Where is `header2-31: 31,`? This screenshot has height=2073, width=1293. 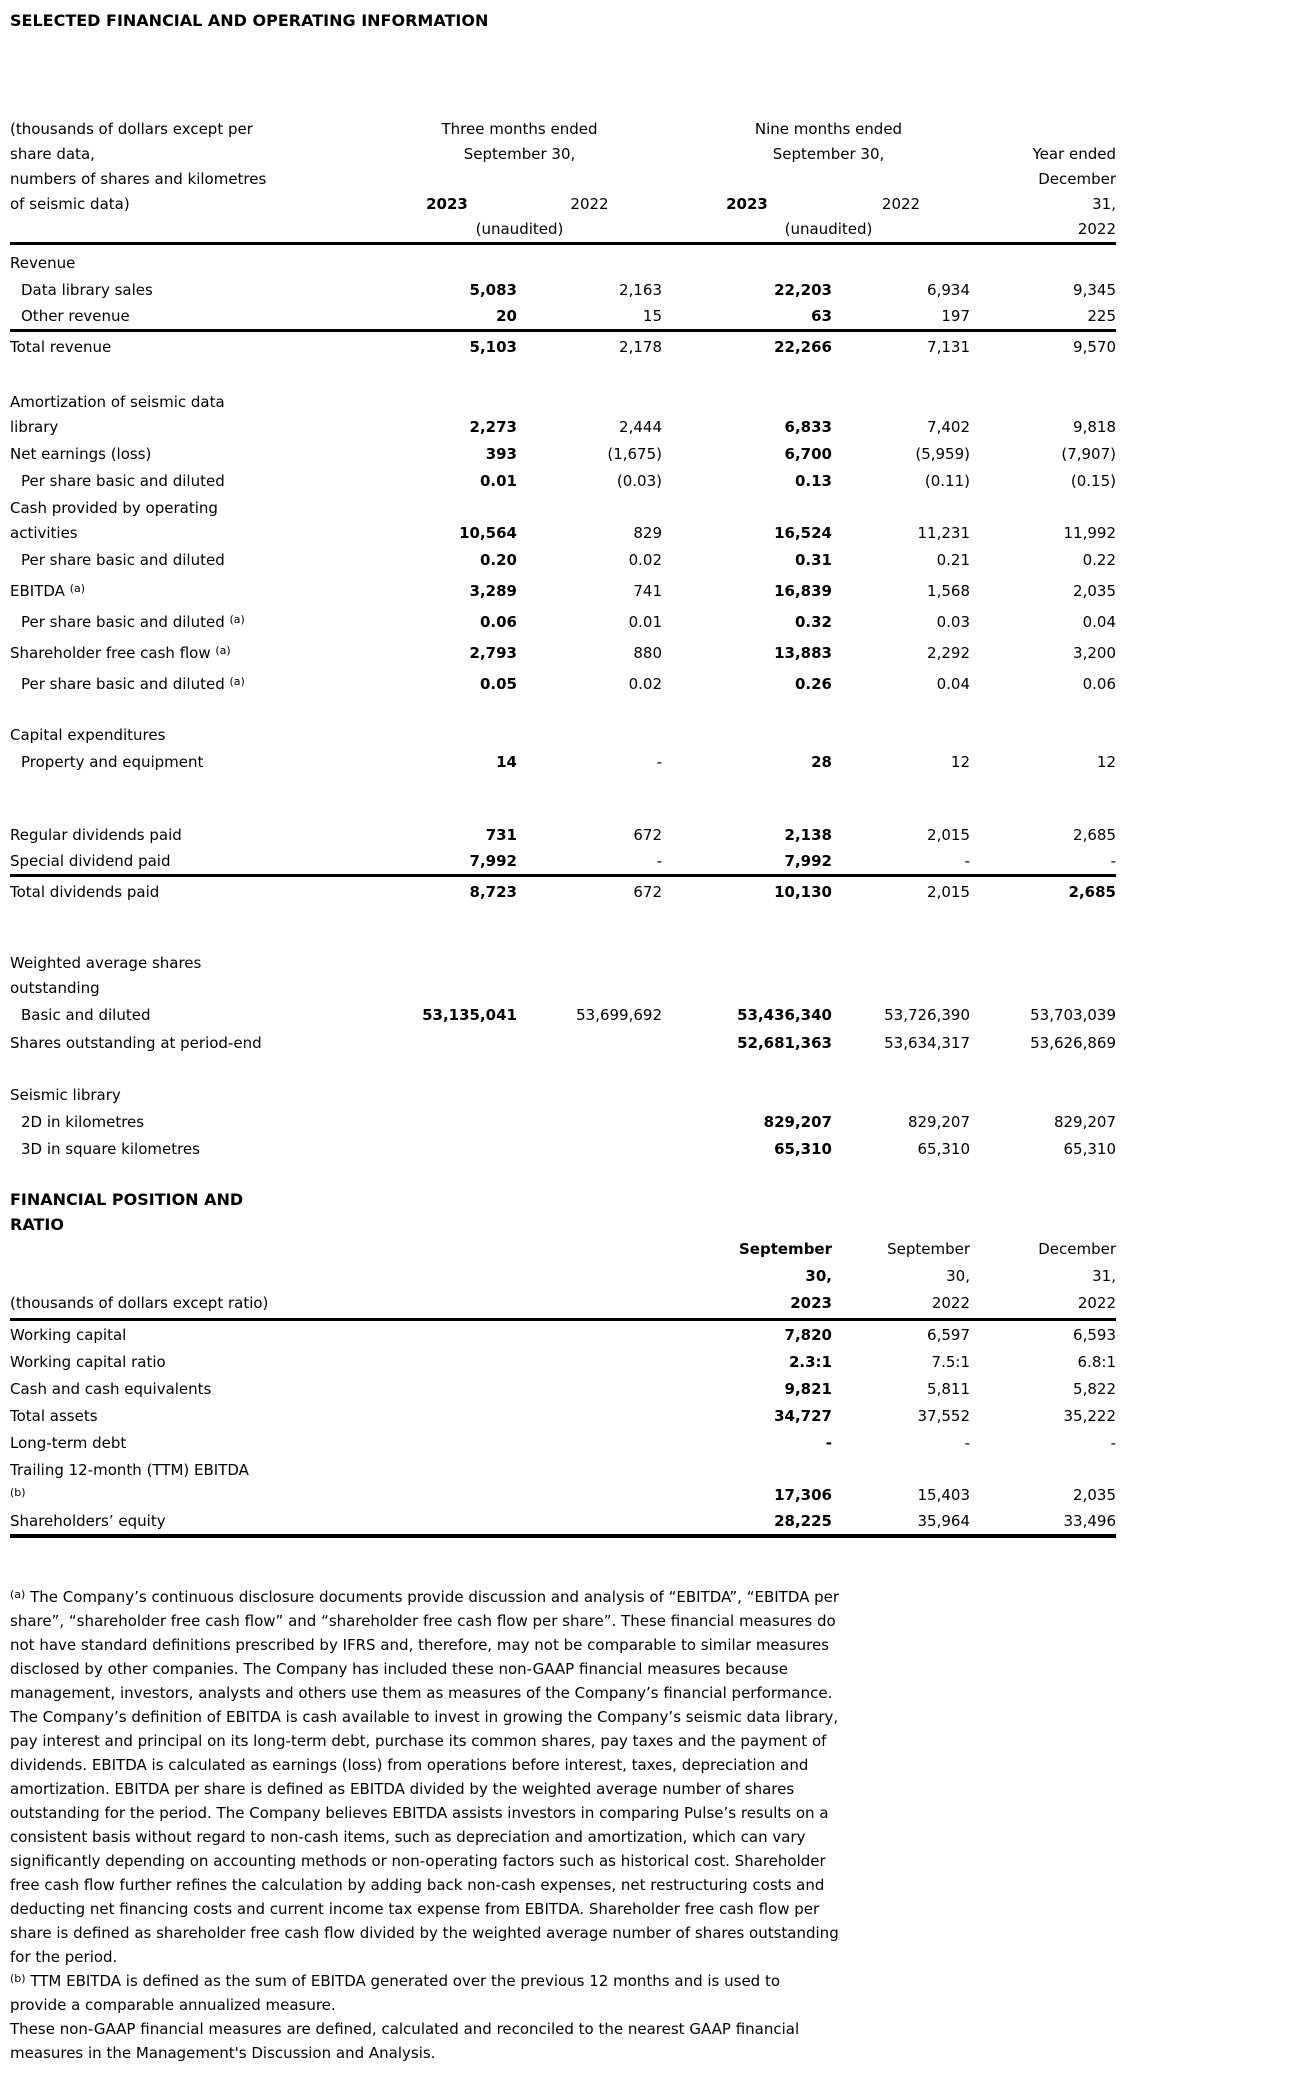
header2-31: 31, is located at coordinates (1104, 1276).